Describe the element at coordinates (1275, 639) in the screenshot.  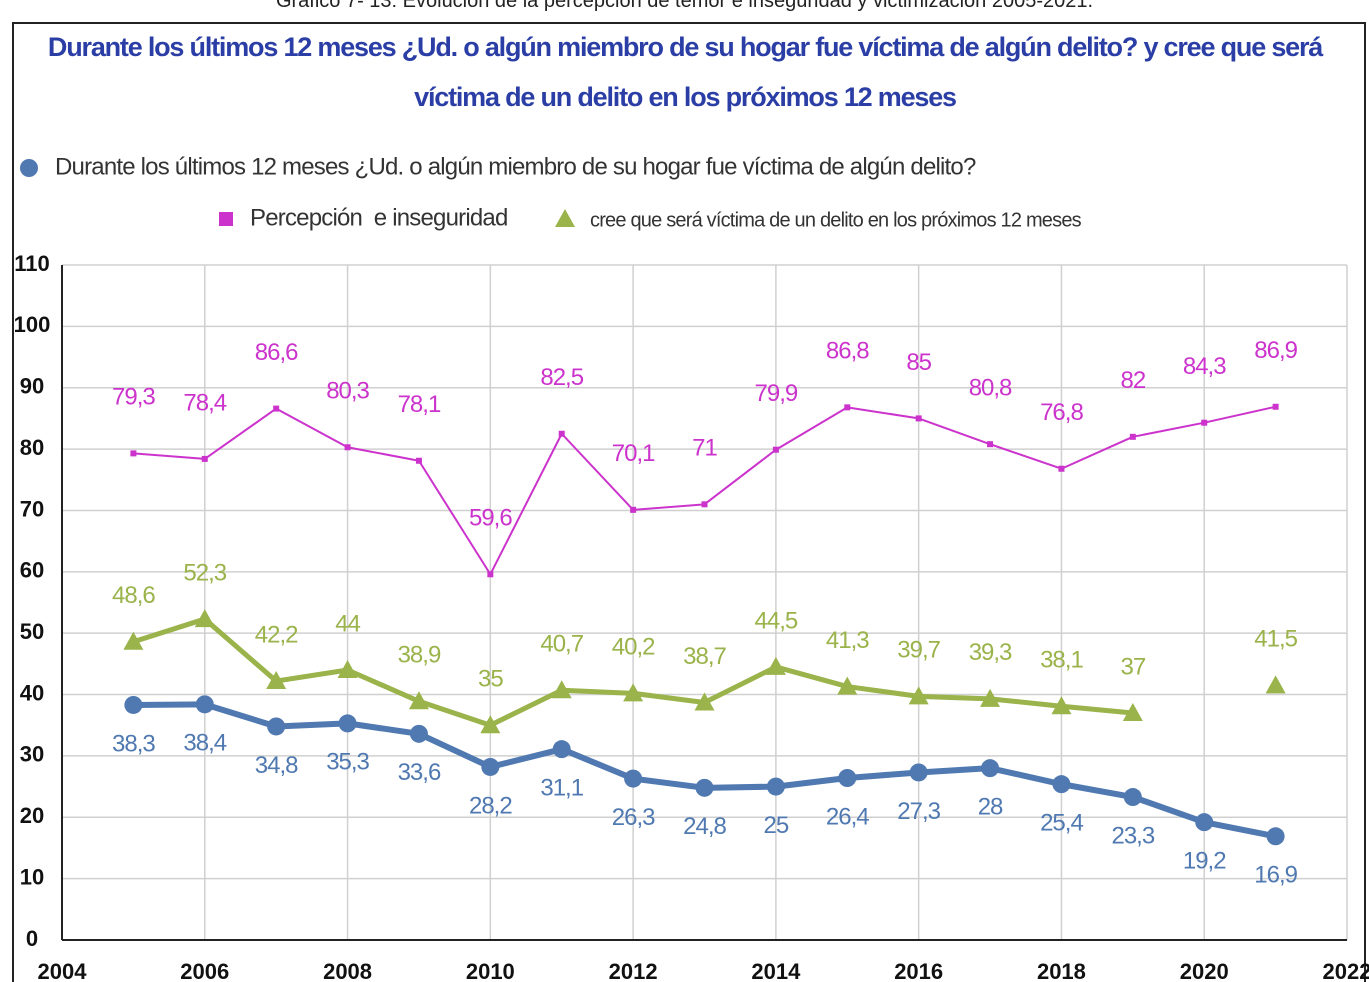
I see `value-label: 41,5` at that location.